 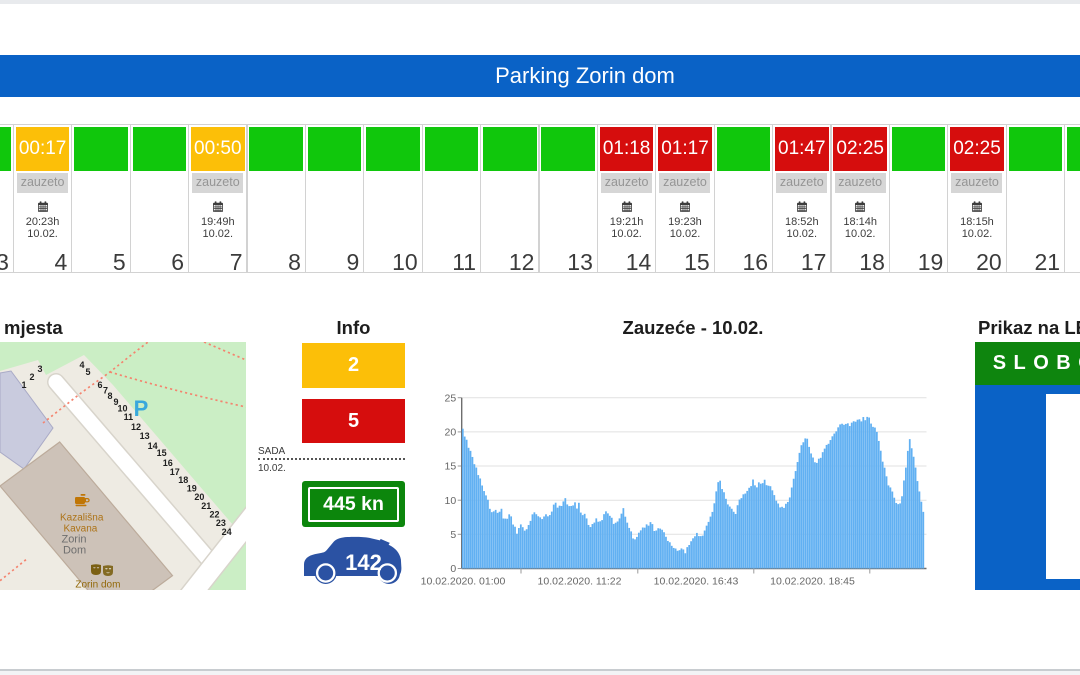 What do you see at coordinates (73, 540) in the screenshot?
I see `svg-text: Zorin` at bounding box center [73, 540].